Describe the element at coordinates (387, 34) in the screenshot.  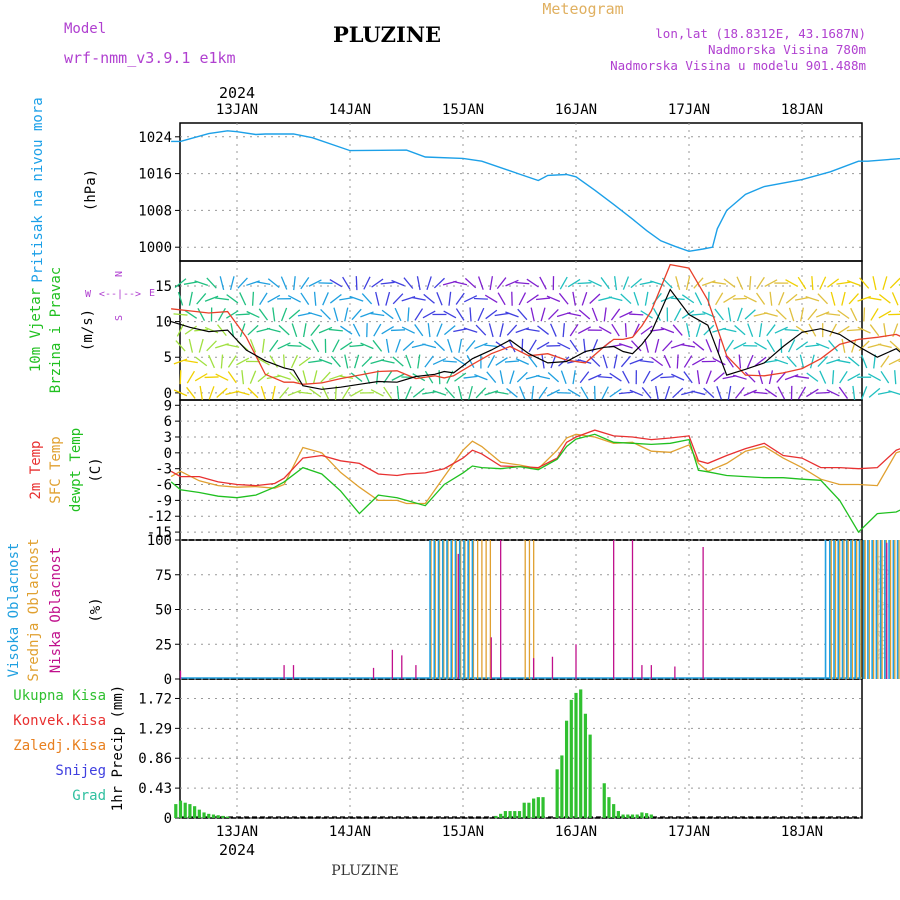
I see `station-title: PLUZINE` at that location.